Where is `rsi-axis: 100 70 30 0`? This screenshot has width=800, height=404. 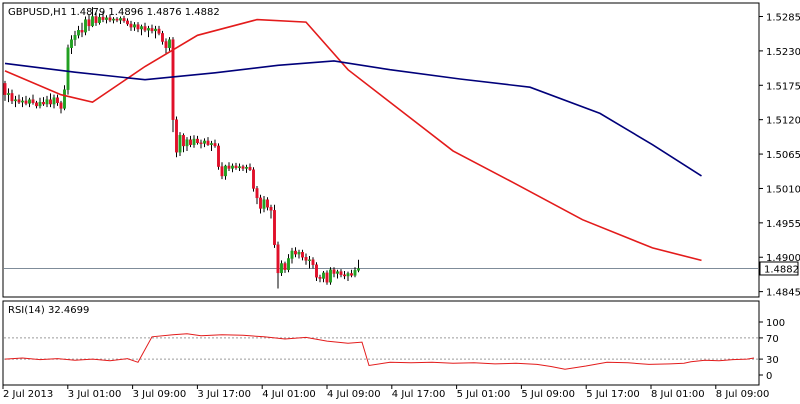
rsi-axis: 100 70 30 0 is located at coordinates (772, 350).